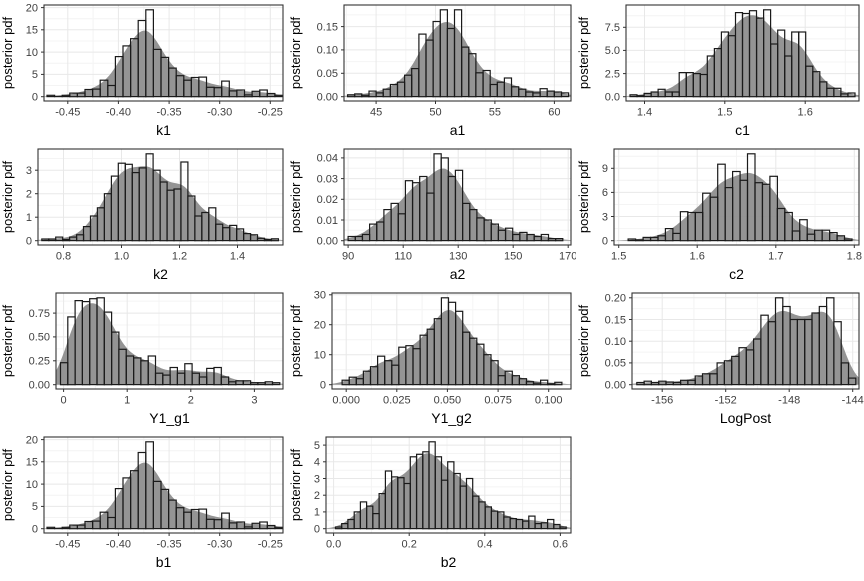 The image size is (864, 581). Describe the element at coordinates (376, 113) in the screenshot. I see `x-tick-label: 45` at that location.